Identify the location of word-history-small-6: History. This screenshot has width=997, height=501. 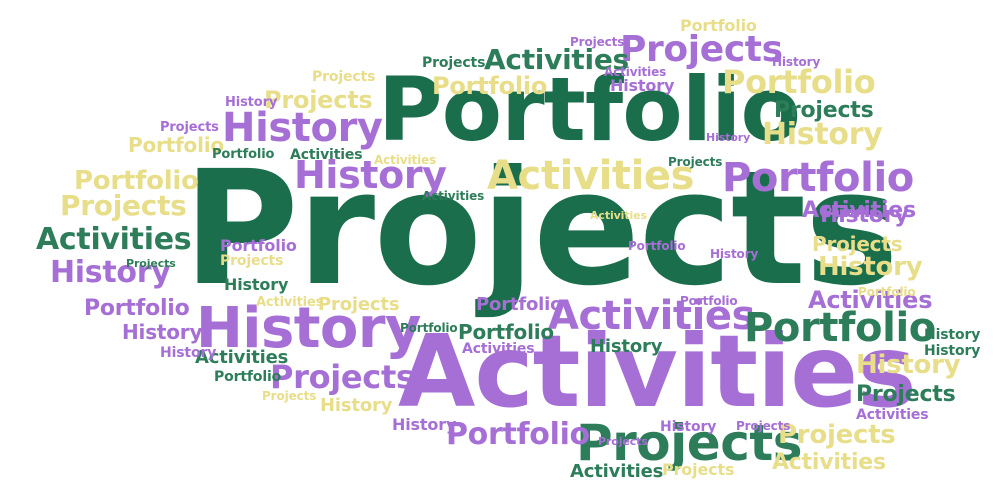
(642, 85).